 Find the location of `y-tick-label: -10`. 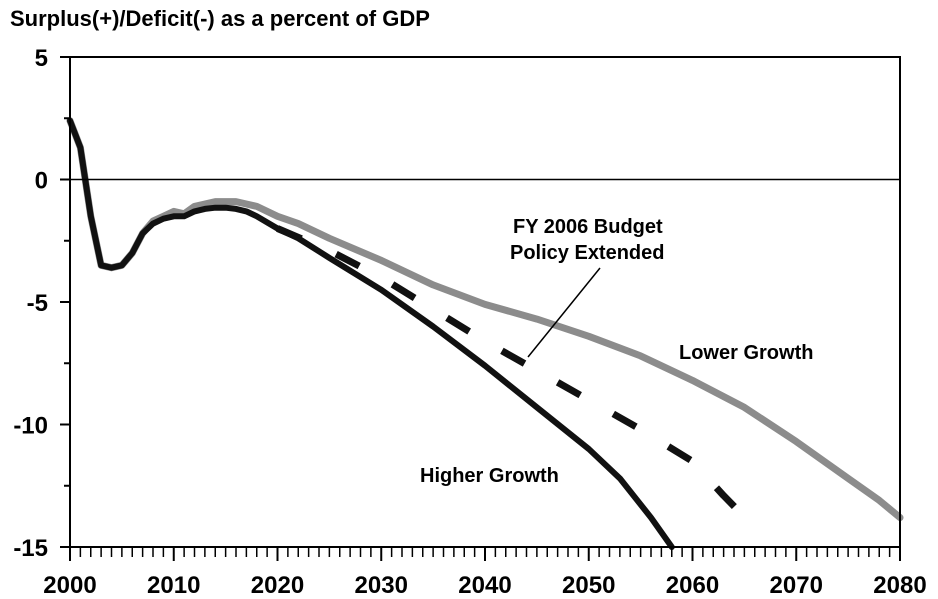

y-tick-label: -10 is located at coordinates (30, 426).